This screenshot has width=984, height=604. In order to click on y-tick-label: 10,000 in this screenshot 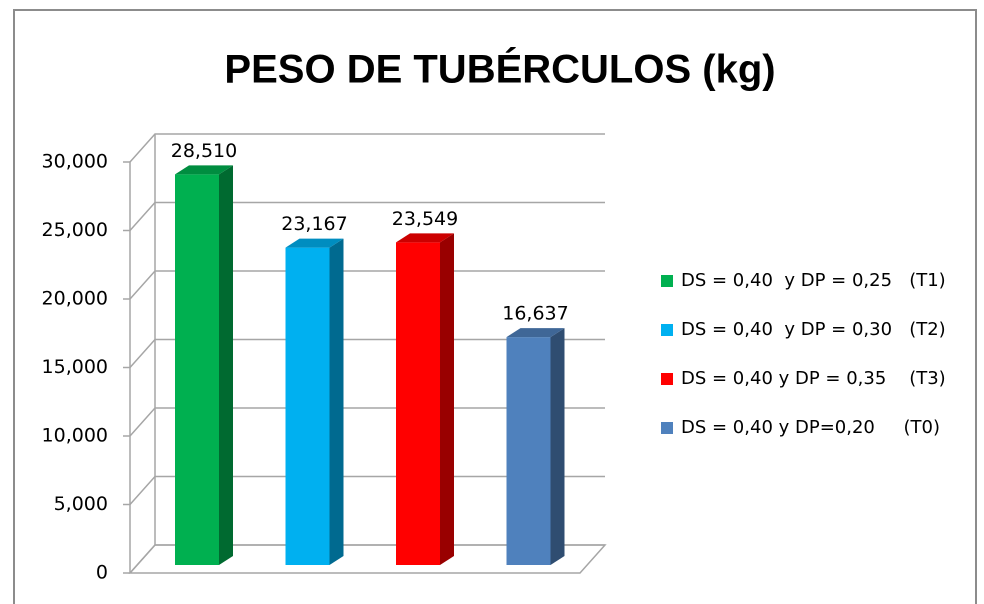, I will do `click(75, 436)`.